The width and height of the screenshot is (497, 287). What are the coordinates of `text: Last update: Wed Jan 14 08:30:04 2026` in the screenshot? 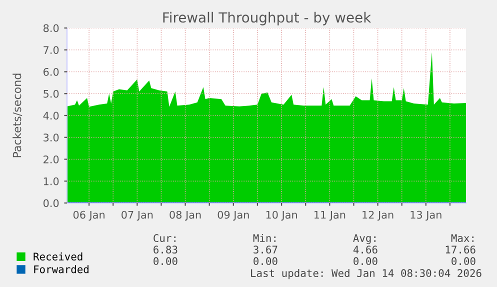 It's located at (366, 274).